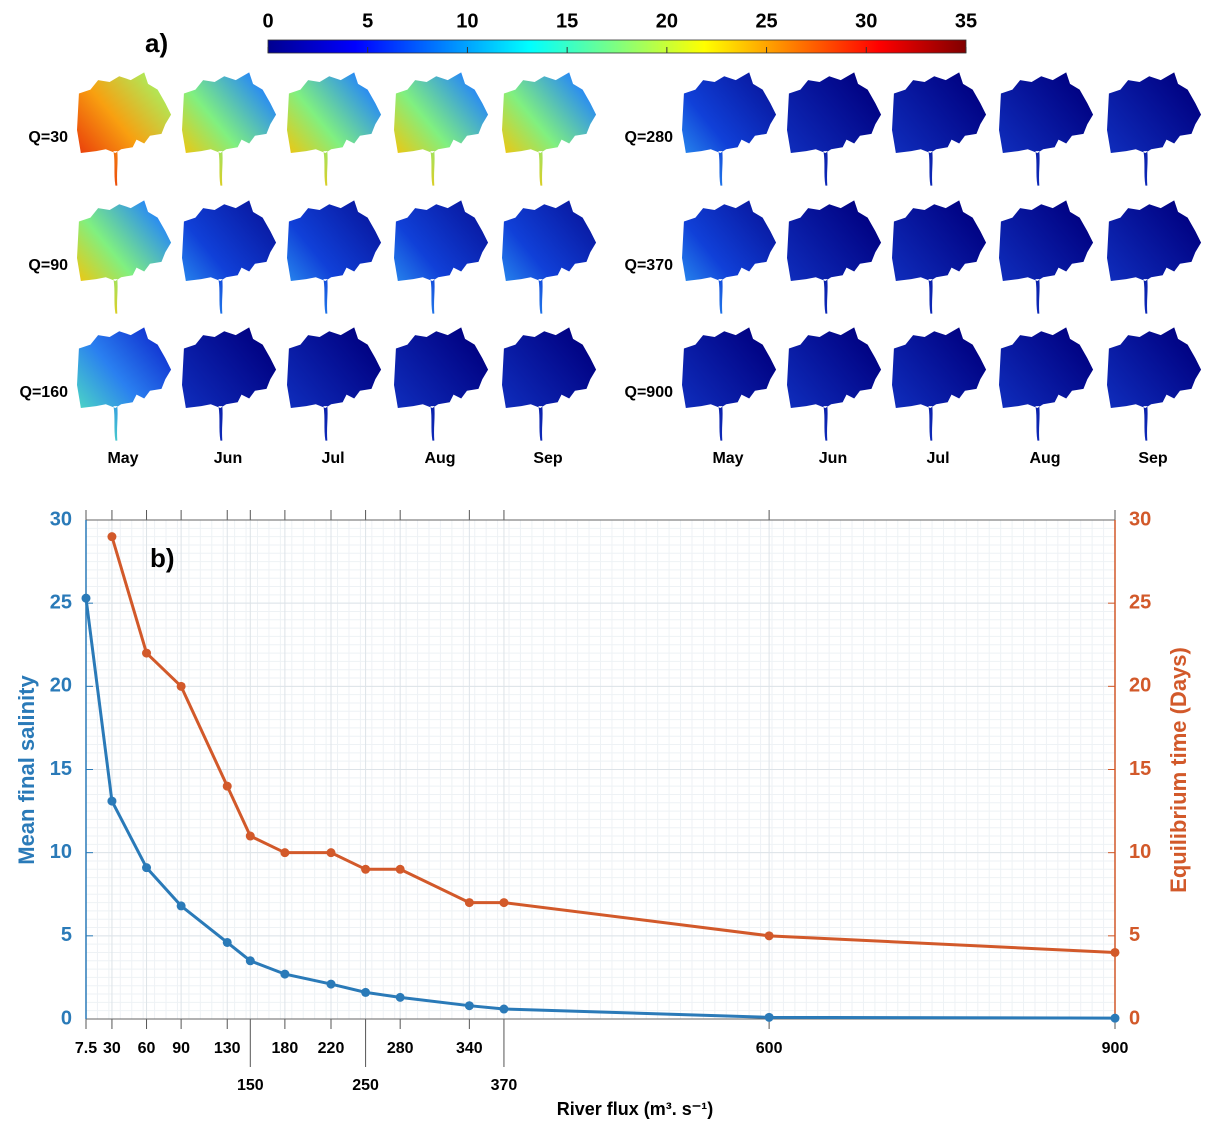 This screenshot has width=1208, height=1124. I want to click on colorbar-tick-label: 25, so click(766, 21).